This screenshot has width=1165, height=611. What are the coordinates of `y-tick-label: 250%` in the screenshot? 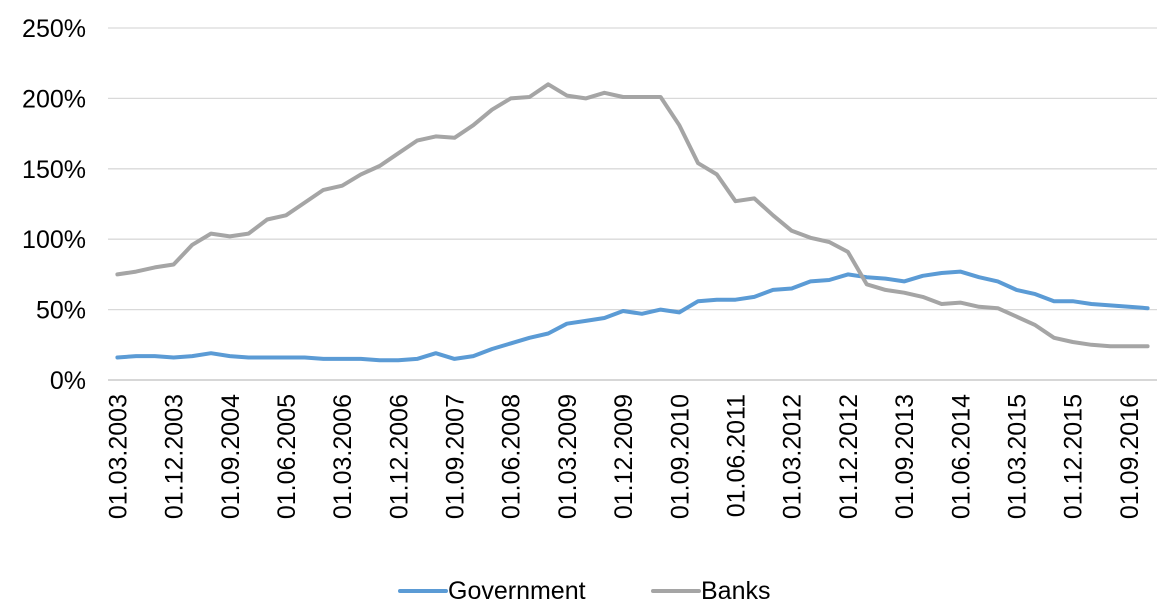 It's located at (54, 29).